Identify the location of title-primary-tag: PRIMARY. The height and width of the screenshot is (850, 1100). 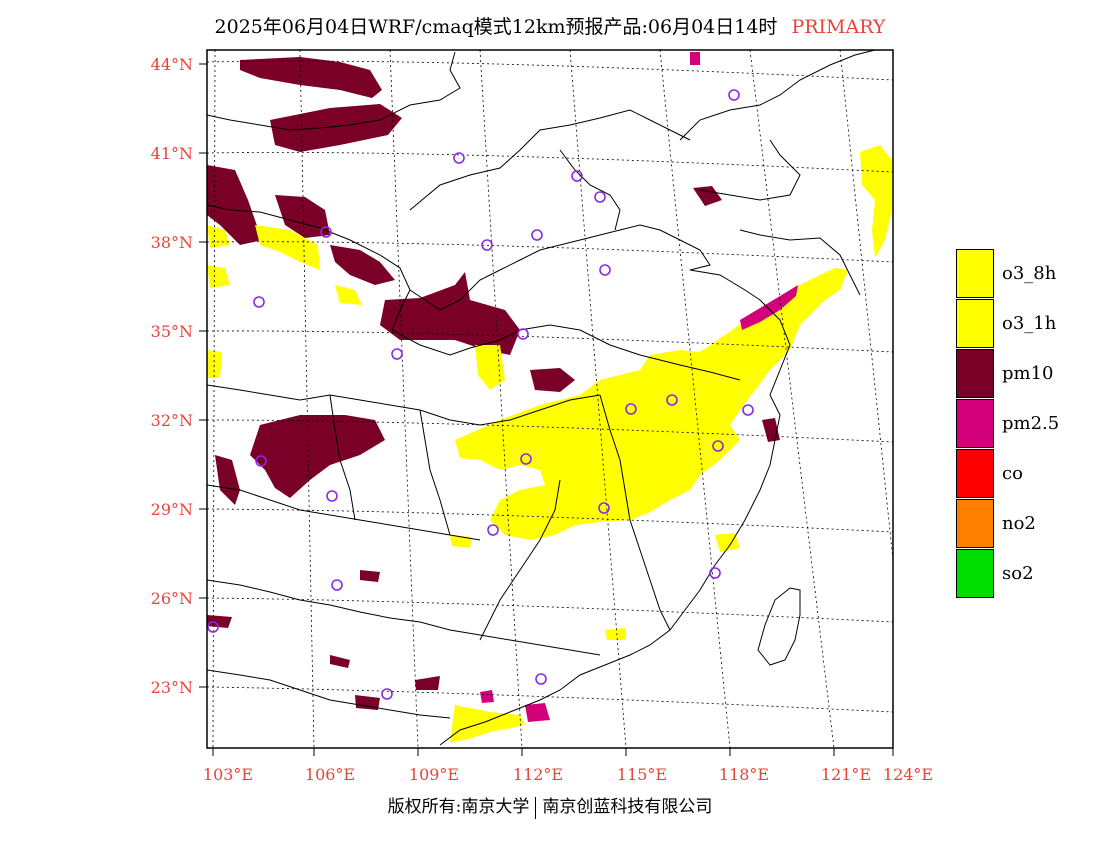
(838, 27).